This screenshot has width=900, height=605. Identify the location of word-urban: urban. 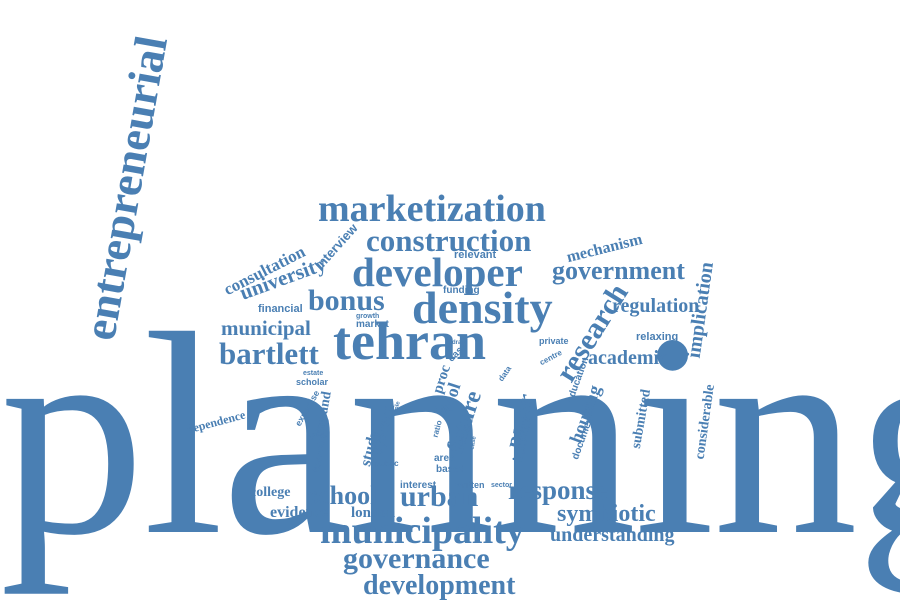
(439, 496).